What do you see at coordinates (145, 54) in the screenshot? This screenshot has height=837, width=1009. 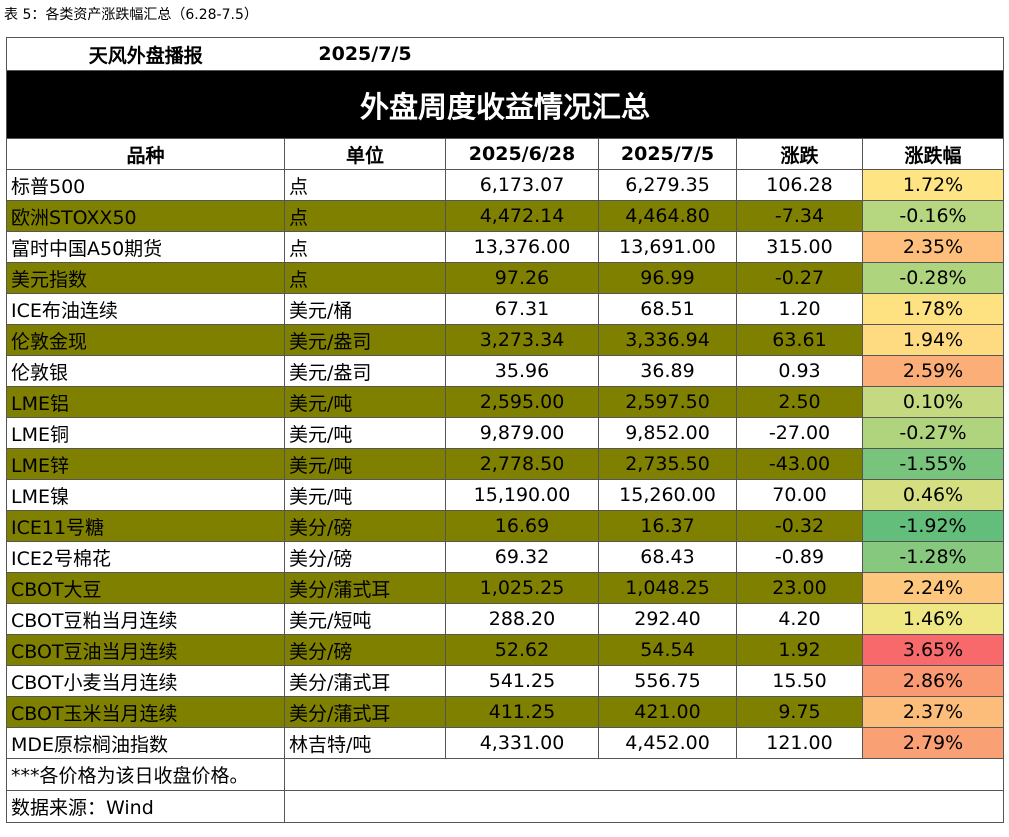 I see `brand: 天风外盘播报` at bounding box center [145, 54].